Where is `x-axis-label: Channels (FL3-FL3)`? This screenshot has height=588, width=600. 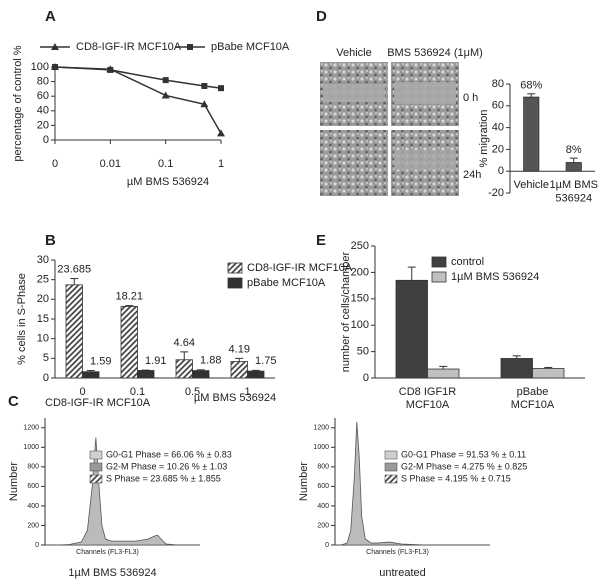 x-axis-label: Channels (FL3-FL3) is located at coordinates (107, 552).